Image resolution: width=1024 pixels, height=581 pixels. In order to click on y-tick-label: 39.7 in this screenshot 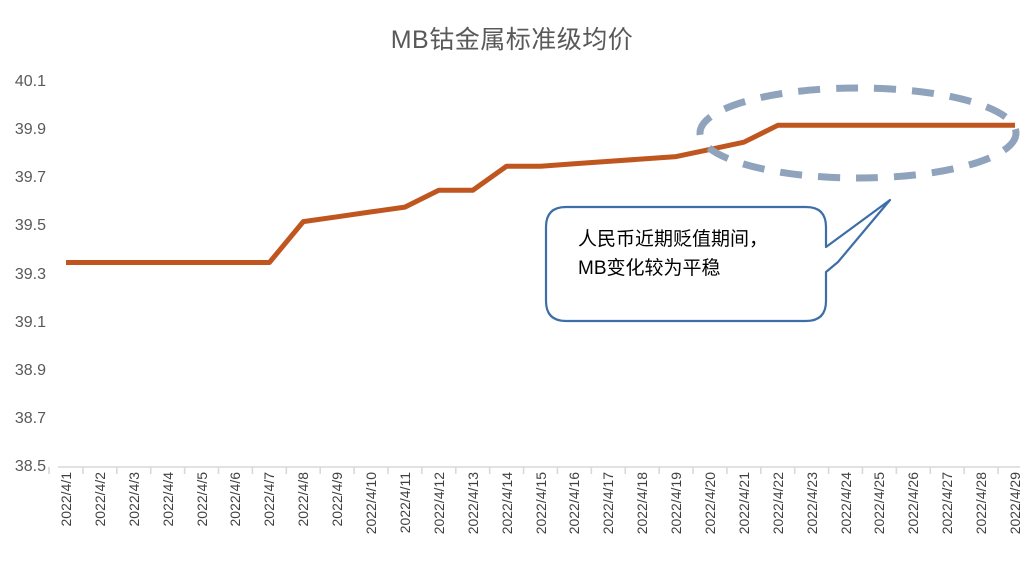, I will do `click(30, 178)`.